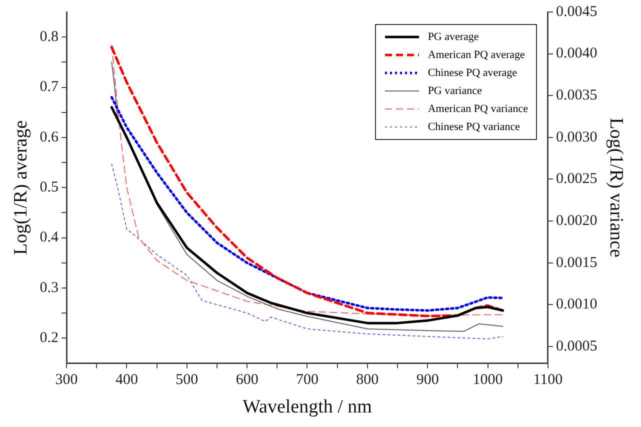 This screenshot has height=427, width=641. What do you see at coordinates (66, 380) in the screenshot?
I see `x-tick-label: 300` at bounding box center [66, 380].